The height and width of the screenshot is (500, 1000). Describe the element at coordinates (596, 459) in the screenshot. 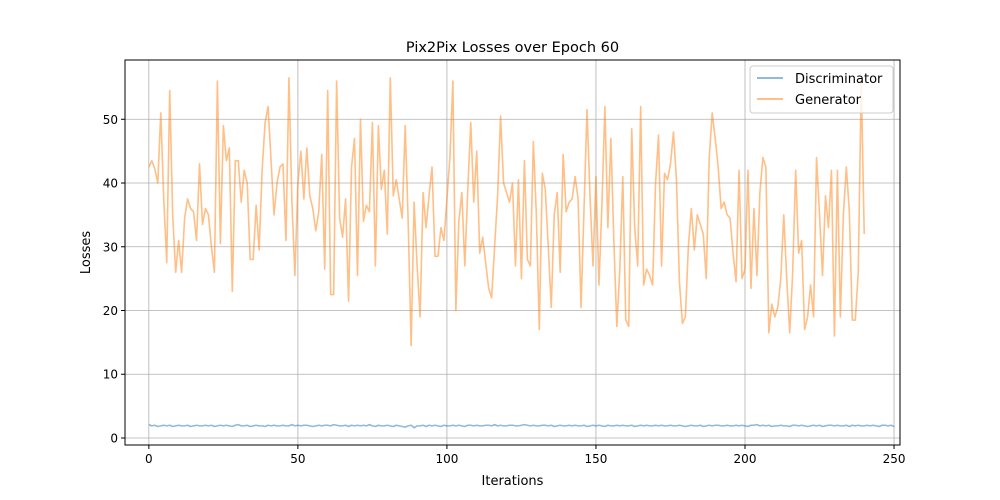

I see `x-tick-label: 150` at that location.